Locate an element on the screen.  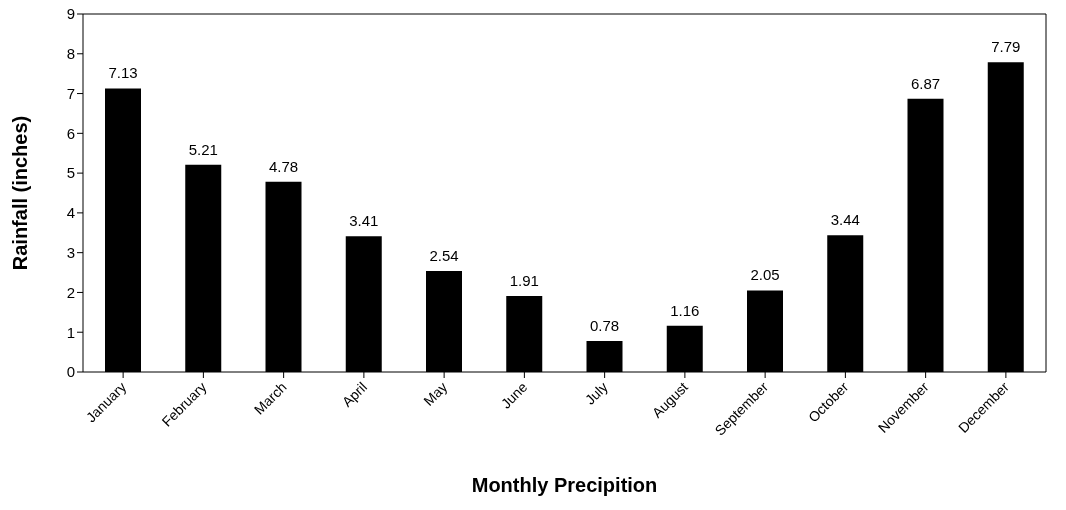
y-tick-label: 0 is located at coordinates (70, 372).